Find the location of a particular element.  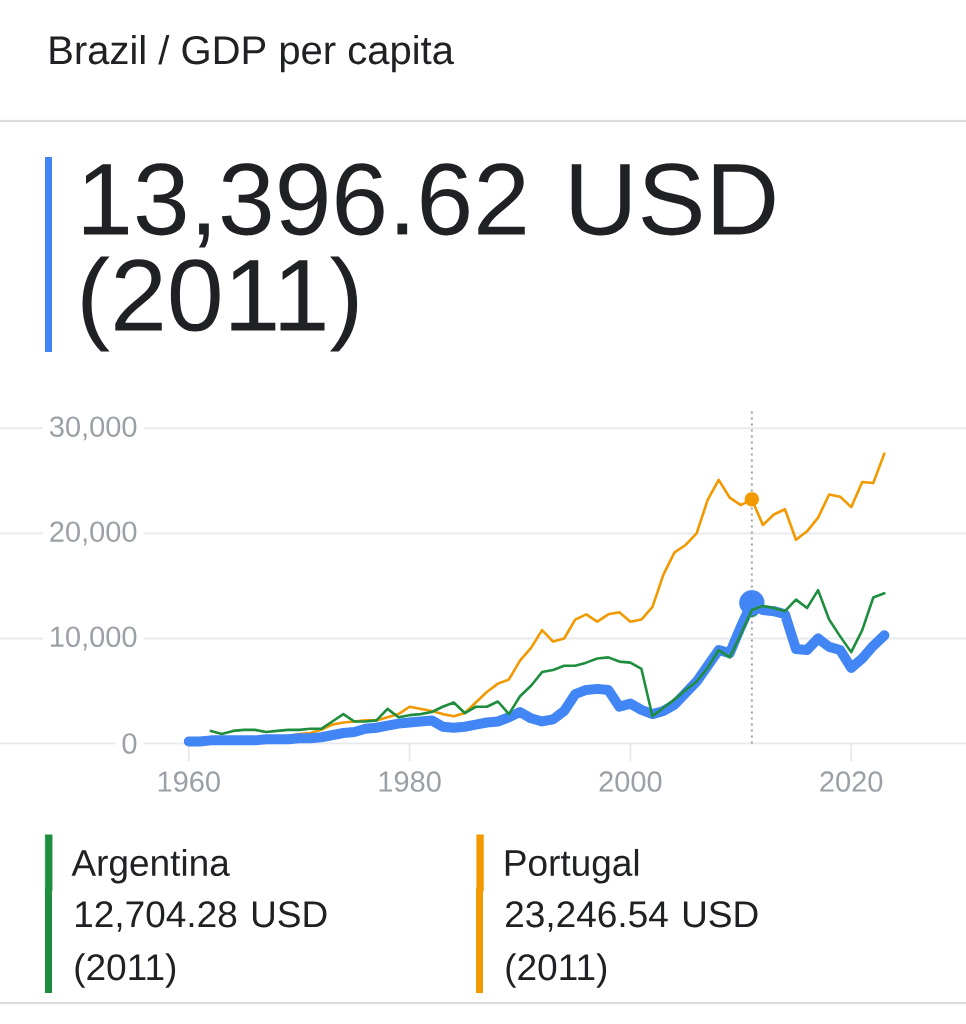

chart-title: Brazil / GDP per capita is located at coordinates (252, 54).